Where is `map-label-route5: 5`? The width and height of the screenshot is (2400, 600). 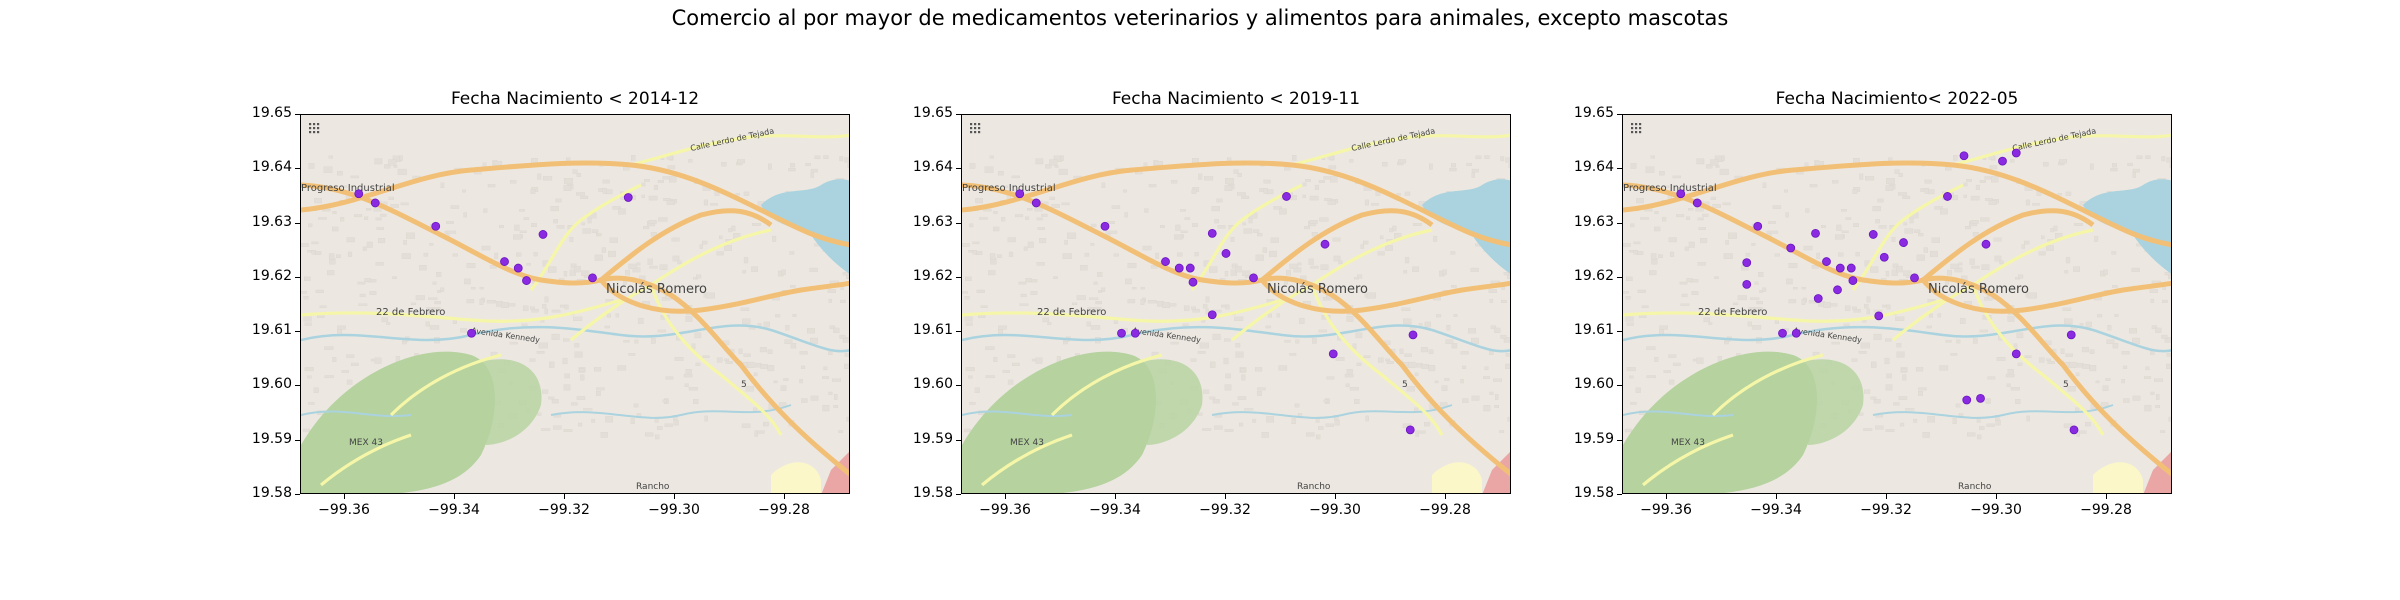 map-label-route5: 5 is located at coordinates (1405, 385).